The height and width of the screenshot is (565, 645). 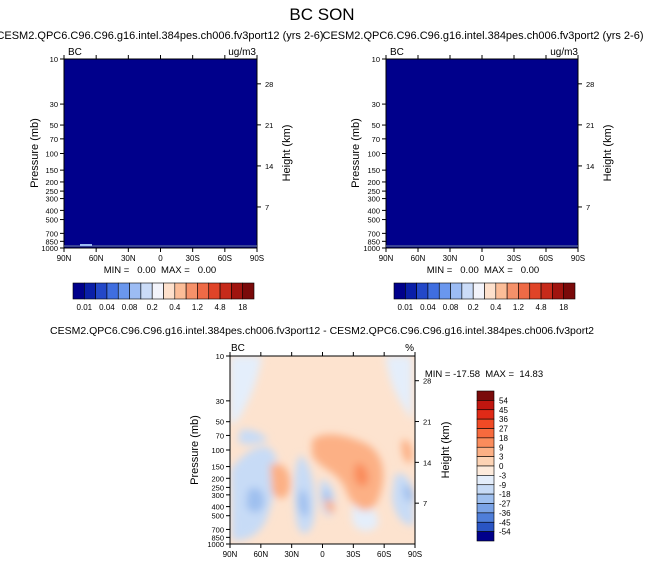 I want to click on y-tick-label: 30, so click(x=54, y=104).